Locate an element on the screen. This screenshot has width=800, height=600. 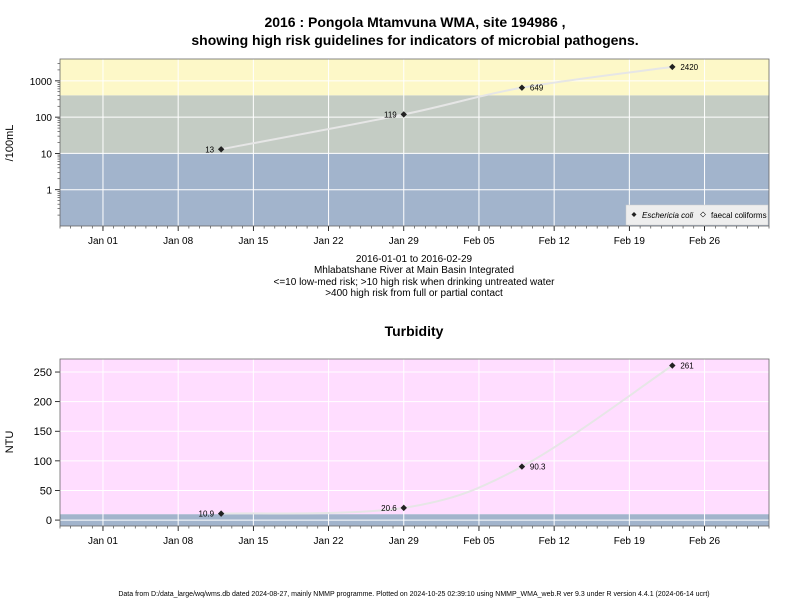
ecoli-data-label: 2420 is located at coordinates (689, 67).